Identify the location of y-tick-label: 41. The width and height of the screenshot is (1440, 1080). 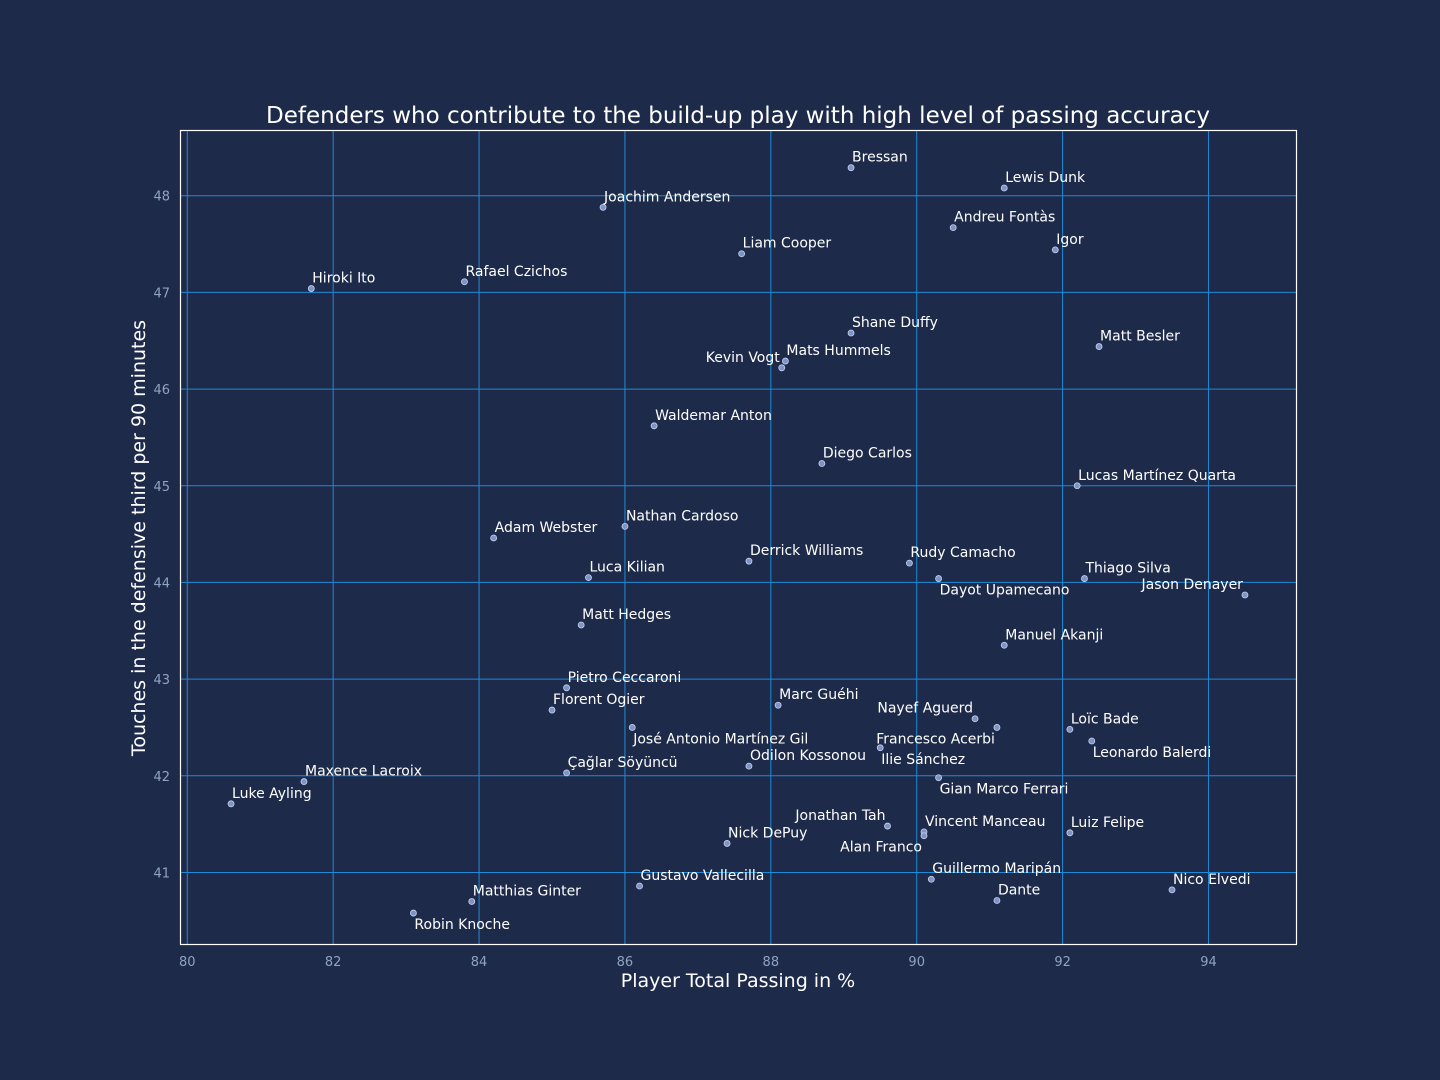
(161, 873).